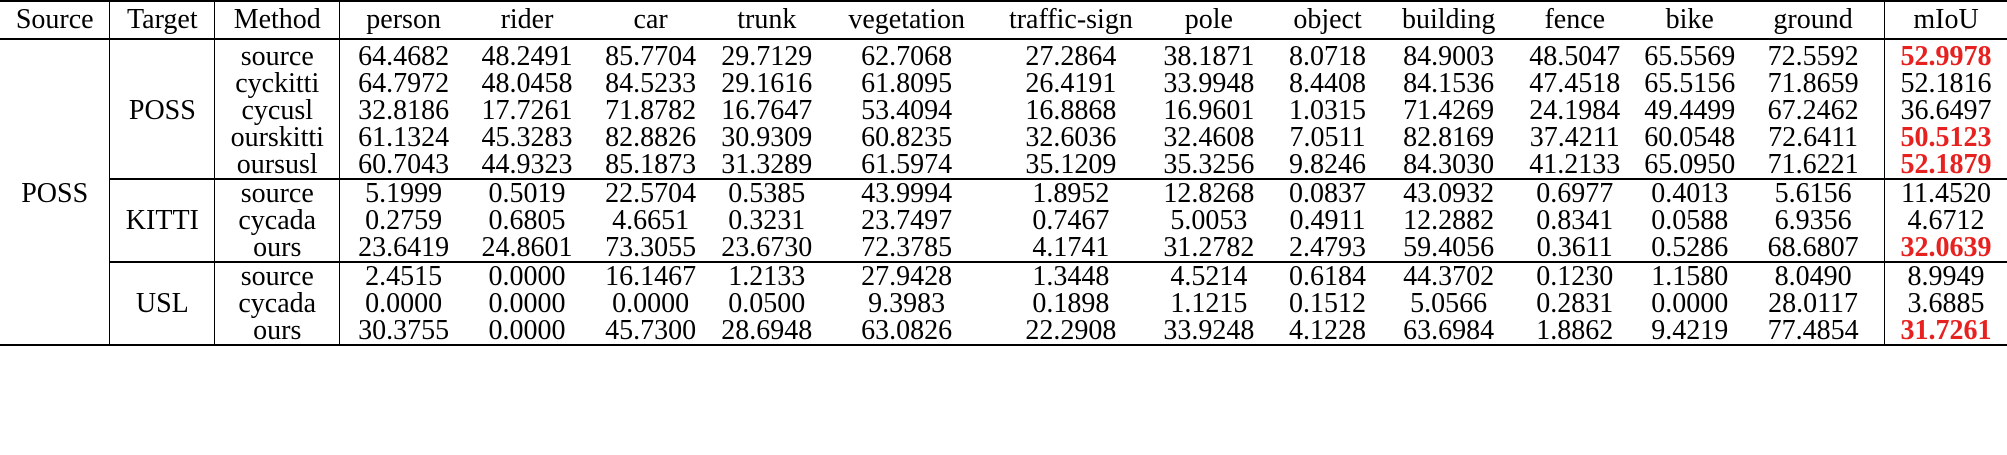 Image resolution: width=2007 pixels, height=455 pixels. I want to click on value-cell: 9.4219, so click(1690, 331).